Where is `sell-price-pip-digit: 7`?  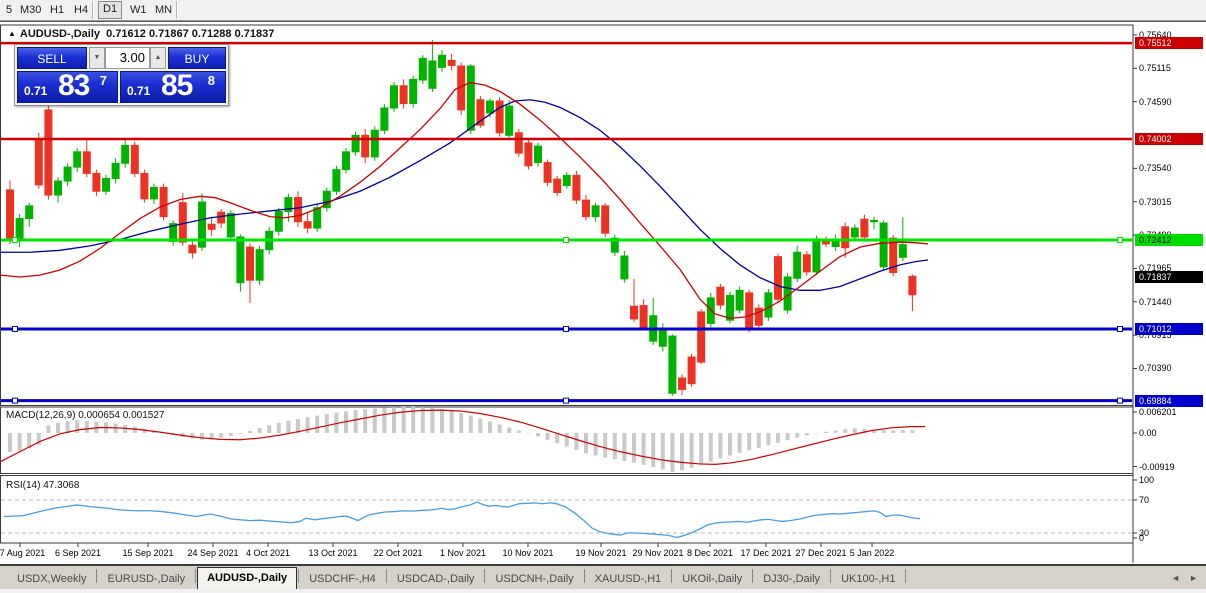 sell-price-pip-digit: 7 is located at coordinates (103, 80).